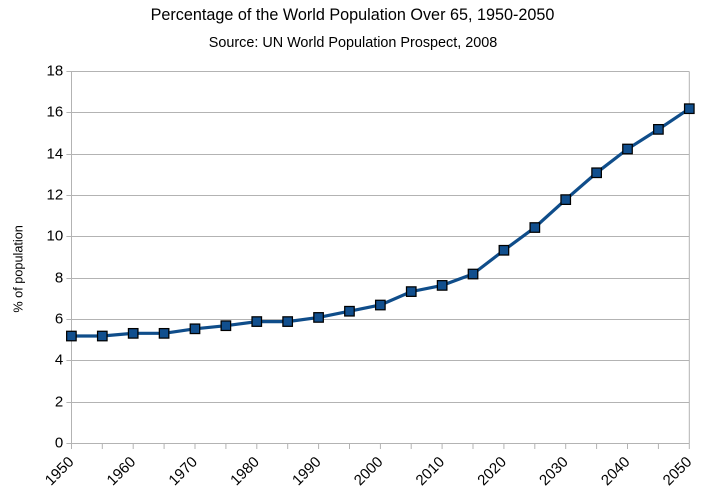  I want to click on svg-text: 12, so click(55, 195).